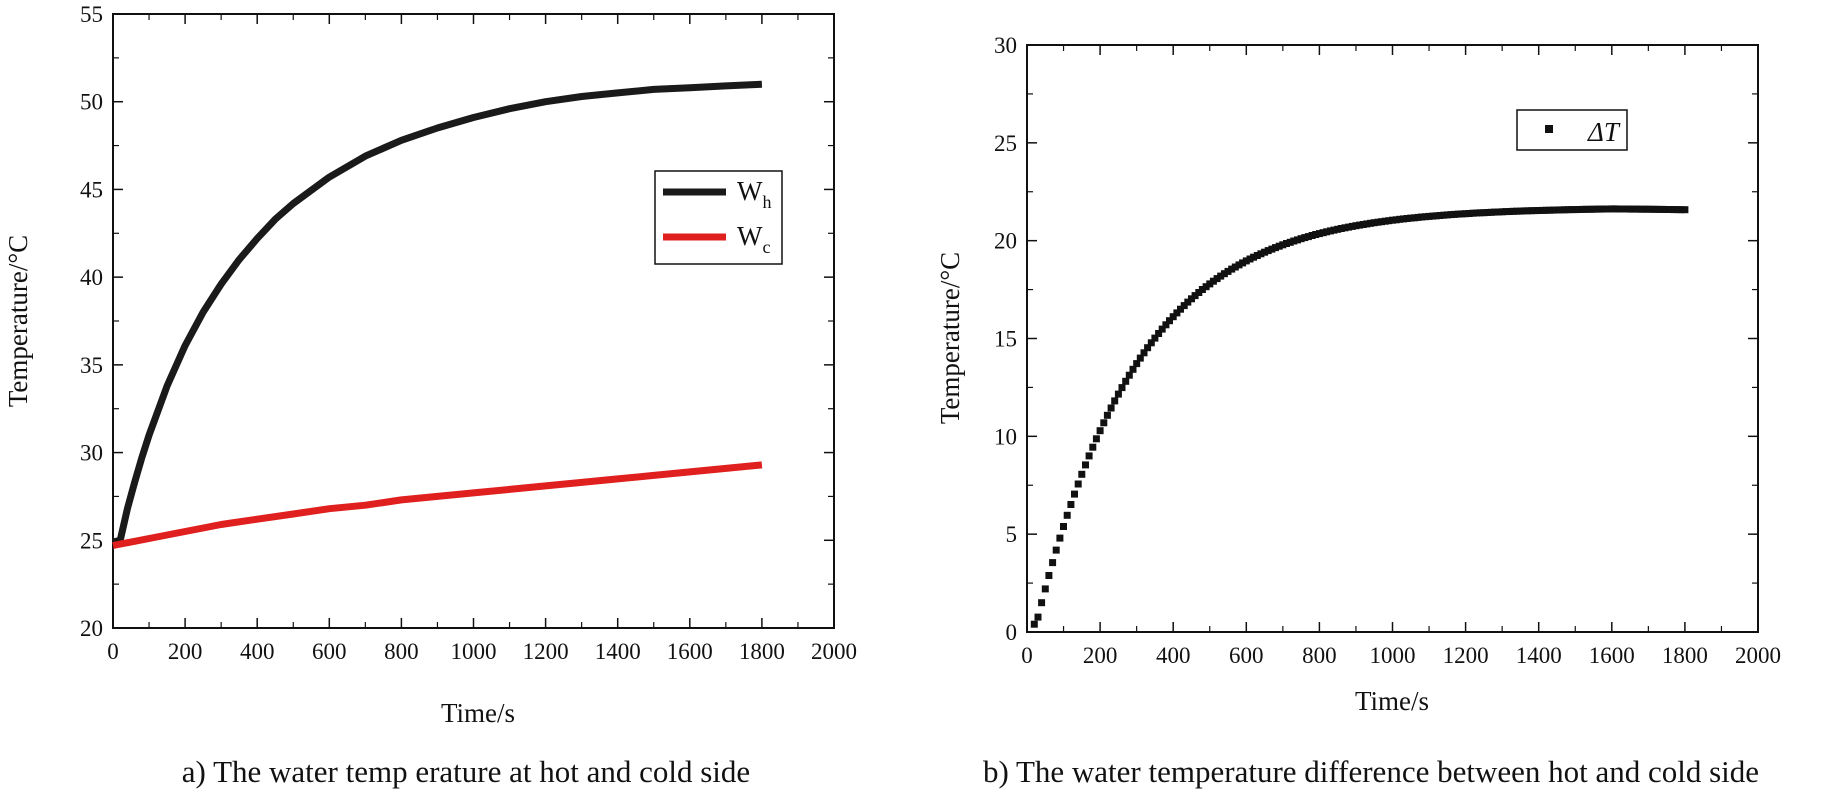 The image size is (1831, 793). I want to click on panel-b-y-label: Temperature/°C, so click(950, 338).